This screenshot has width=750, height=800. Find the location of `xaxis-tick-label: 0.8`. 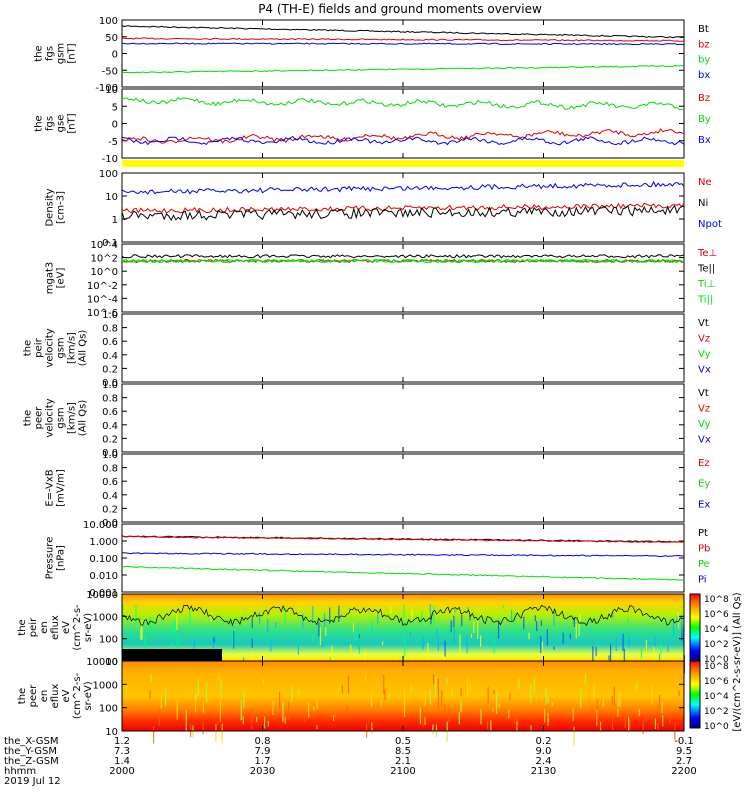

xaxis-tick-label: 0.8 is located at coordinates (263, 741).